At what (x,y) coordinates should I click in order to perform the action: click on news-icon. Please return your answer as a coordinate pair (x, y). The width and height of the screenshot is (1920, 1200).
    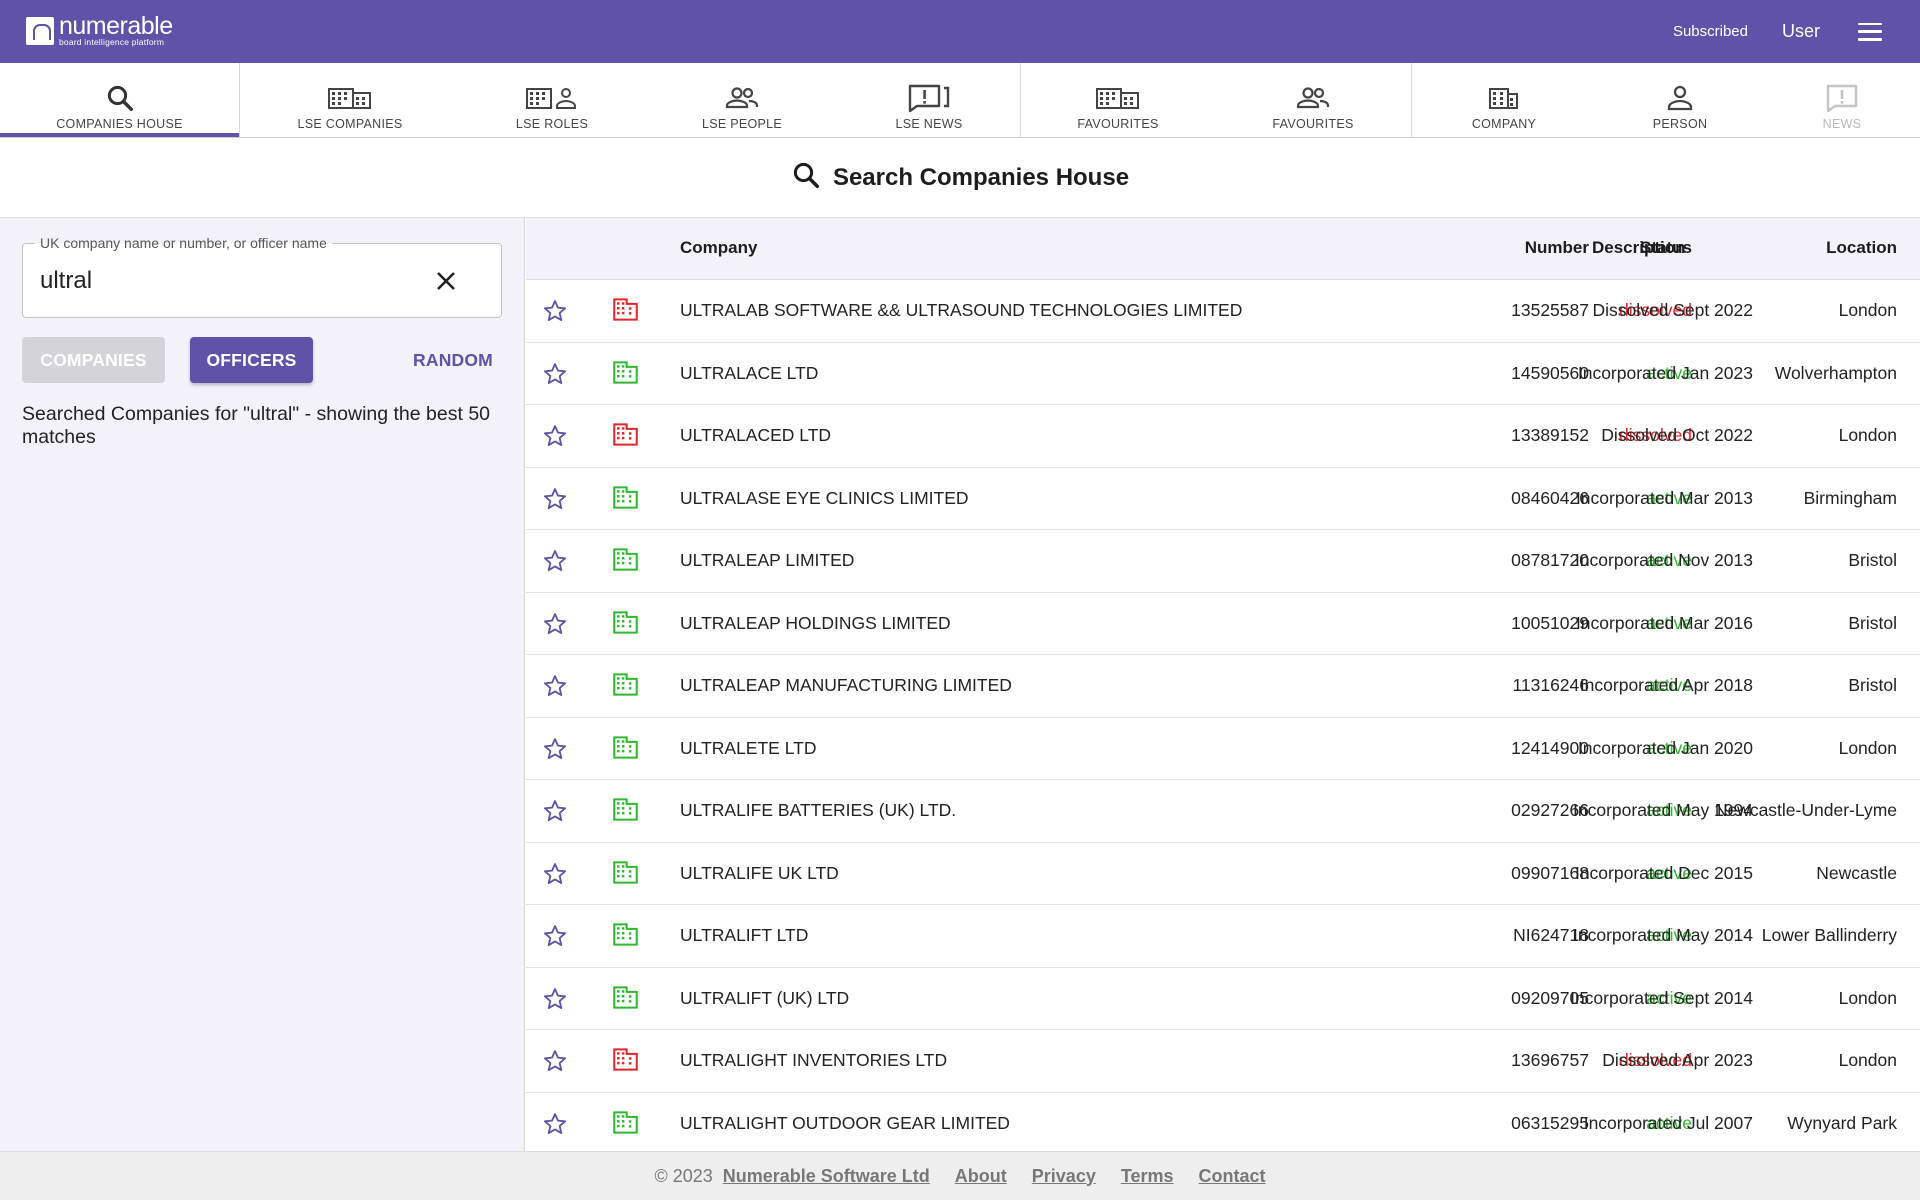
    Looking at the image, I should click on (1842, 98).